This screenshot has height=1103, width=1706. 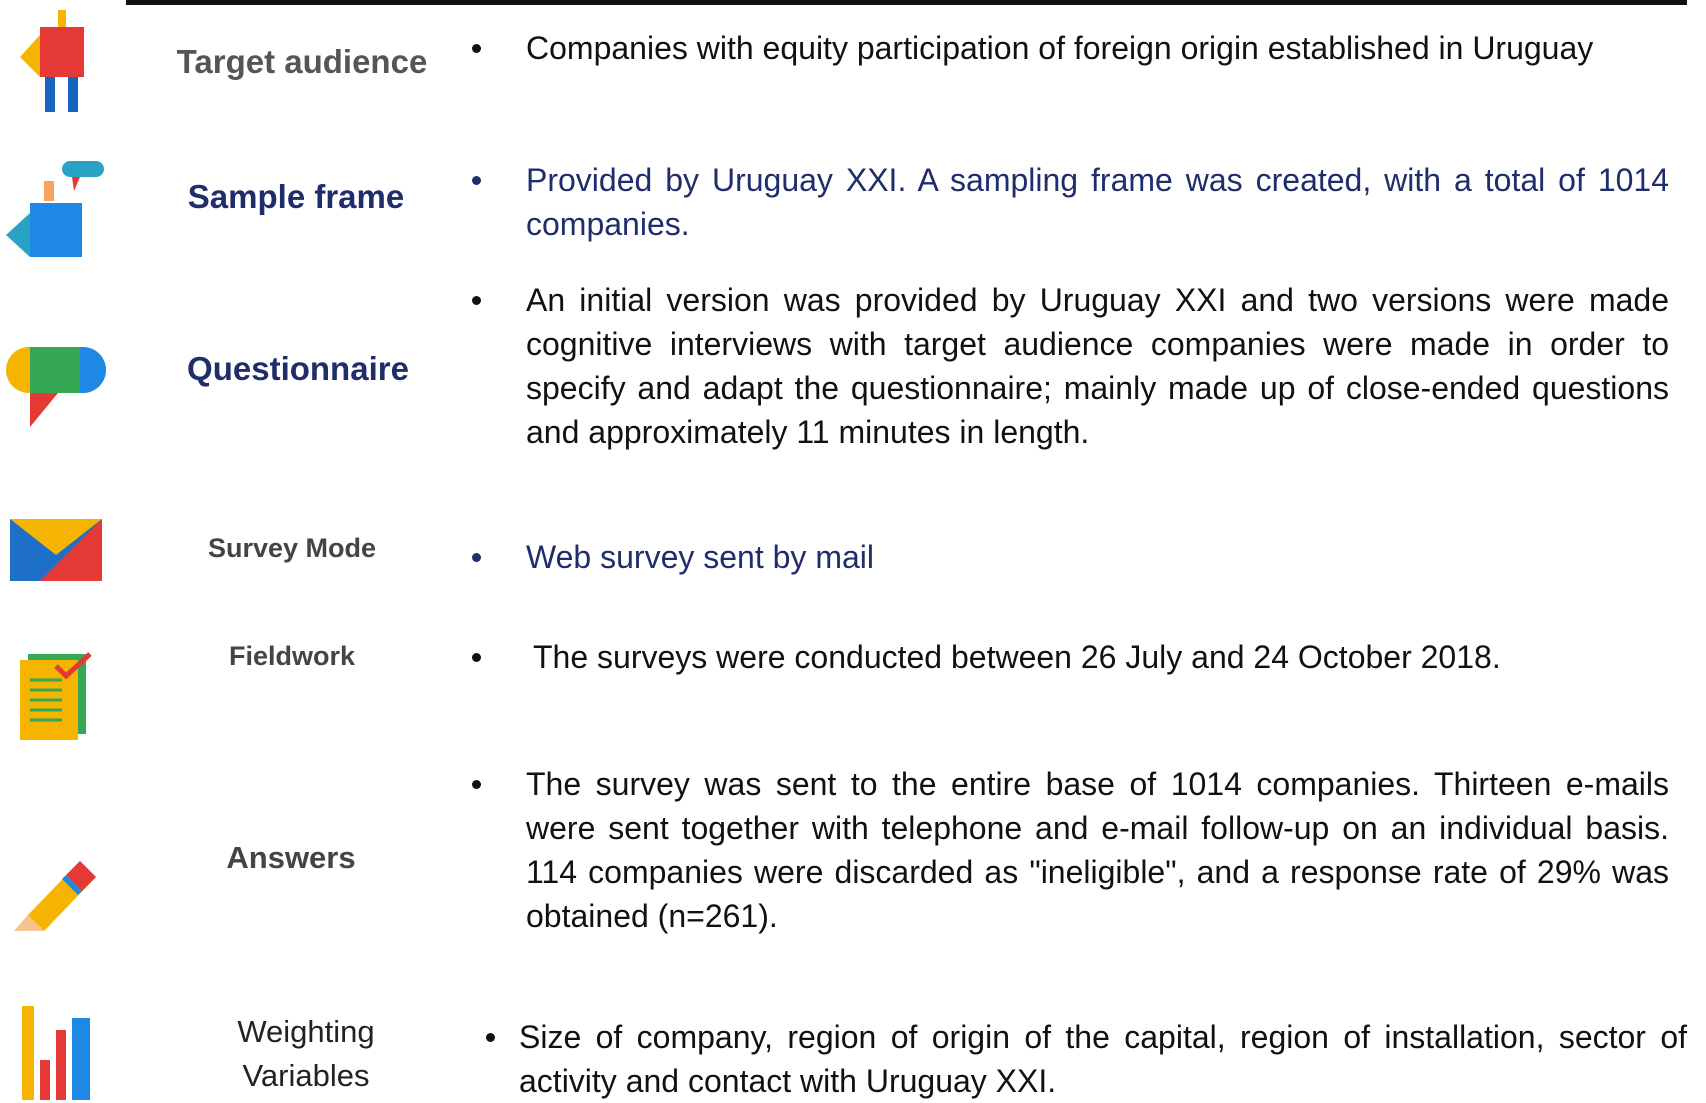 What do you see at coordinates (56, 387) in the screenshot?
I see `speech-icon` at bounding box center [56, 387].